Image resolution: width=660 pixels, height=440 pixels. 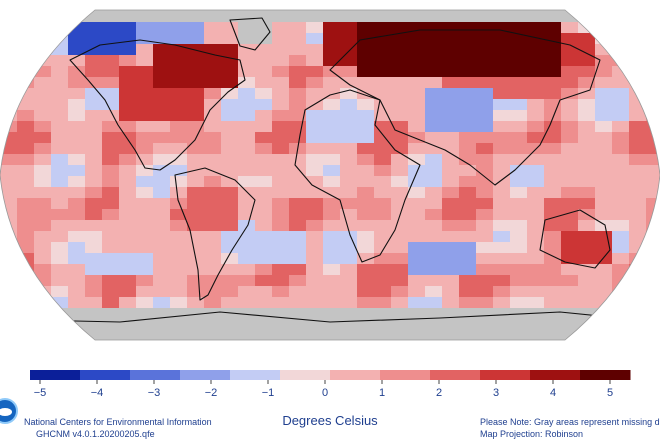 What do you see at coordinates (330, 384) in the screenshot?
I see `colorbar-svg: −5 −4 −3 −2 −1 0 1 2 3 4 5` at bounding box center [330, 384].